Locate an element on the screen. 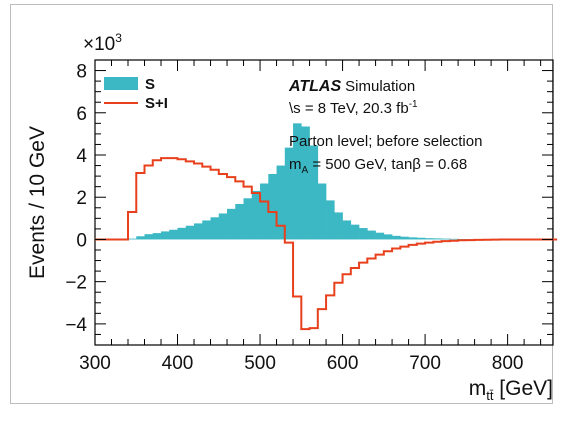 This screenshot has width=563, height=426. y-tick-label: 4 is located at coordinates (81, 156).